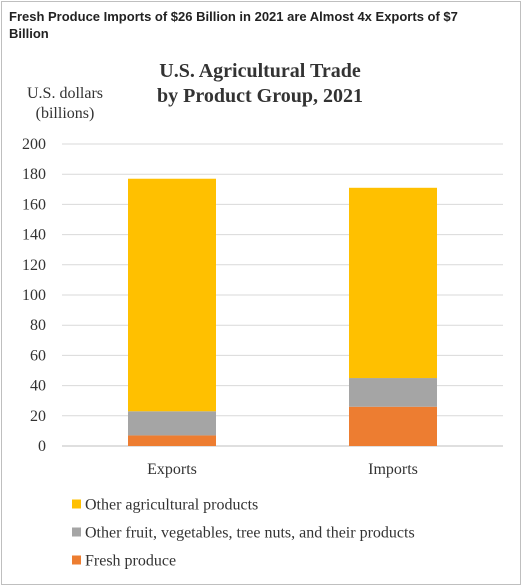 The height and width of the screenshot is (588, 524). I want to click on x-category-label-exports: Exports, so click(172, 469).